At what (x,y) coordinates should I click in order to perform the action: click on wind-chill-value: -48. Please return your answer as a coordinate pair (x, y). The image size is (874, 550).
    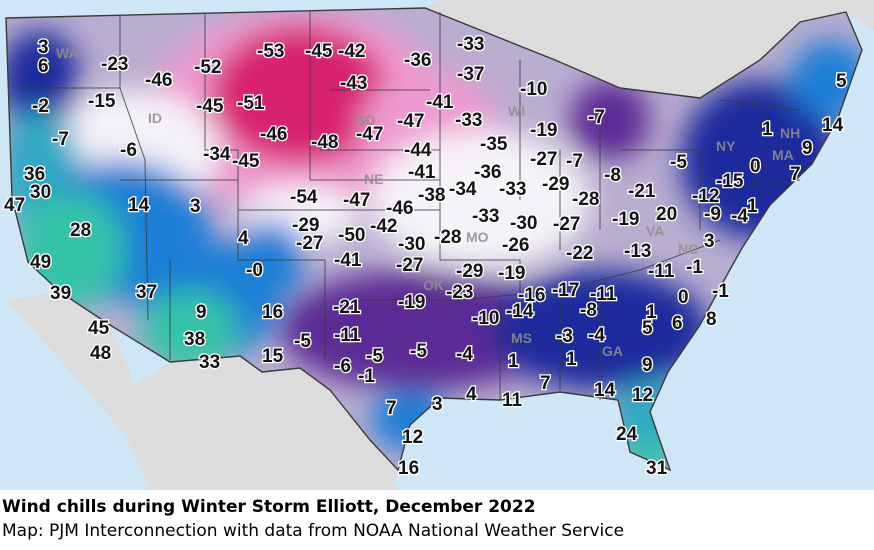
    Looking at the image, I should click on (324, 142).